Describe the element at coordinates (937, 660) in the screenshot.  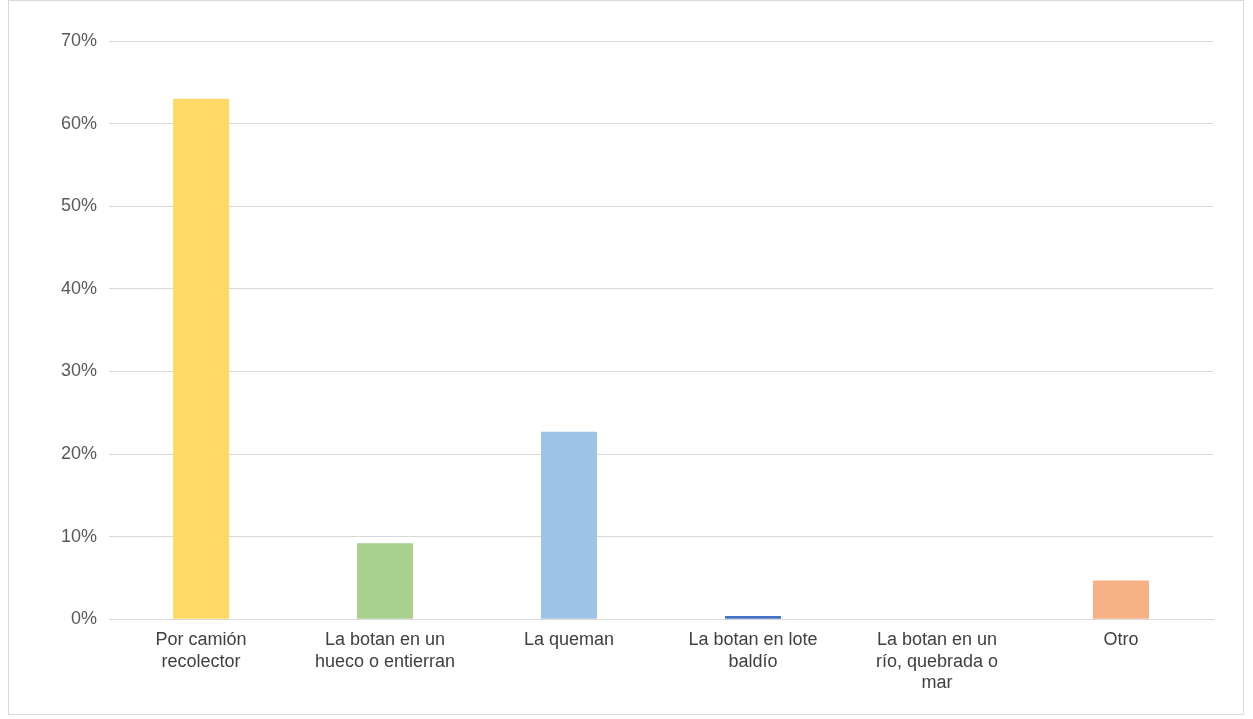
I see `x-tick-label: La botan en un río, quebrada o mar` at that location.